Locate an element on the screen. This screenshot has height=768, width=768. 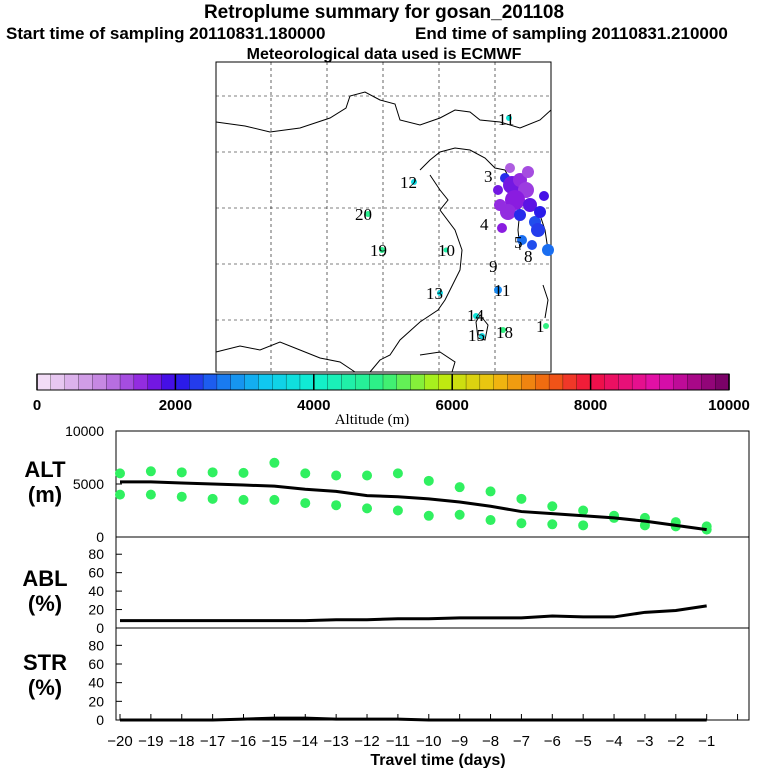
map-day-label: 11 is located at coordinates (502, 290).